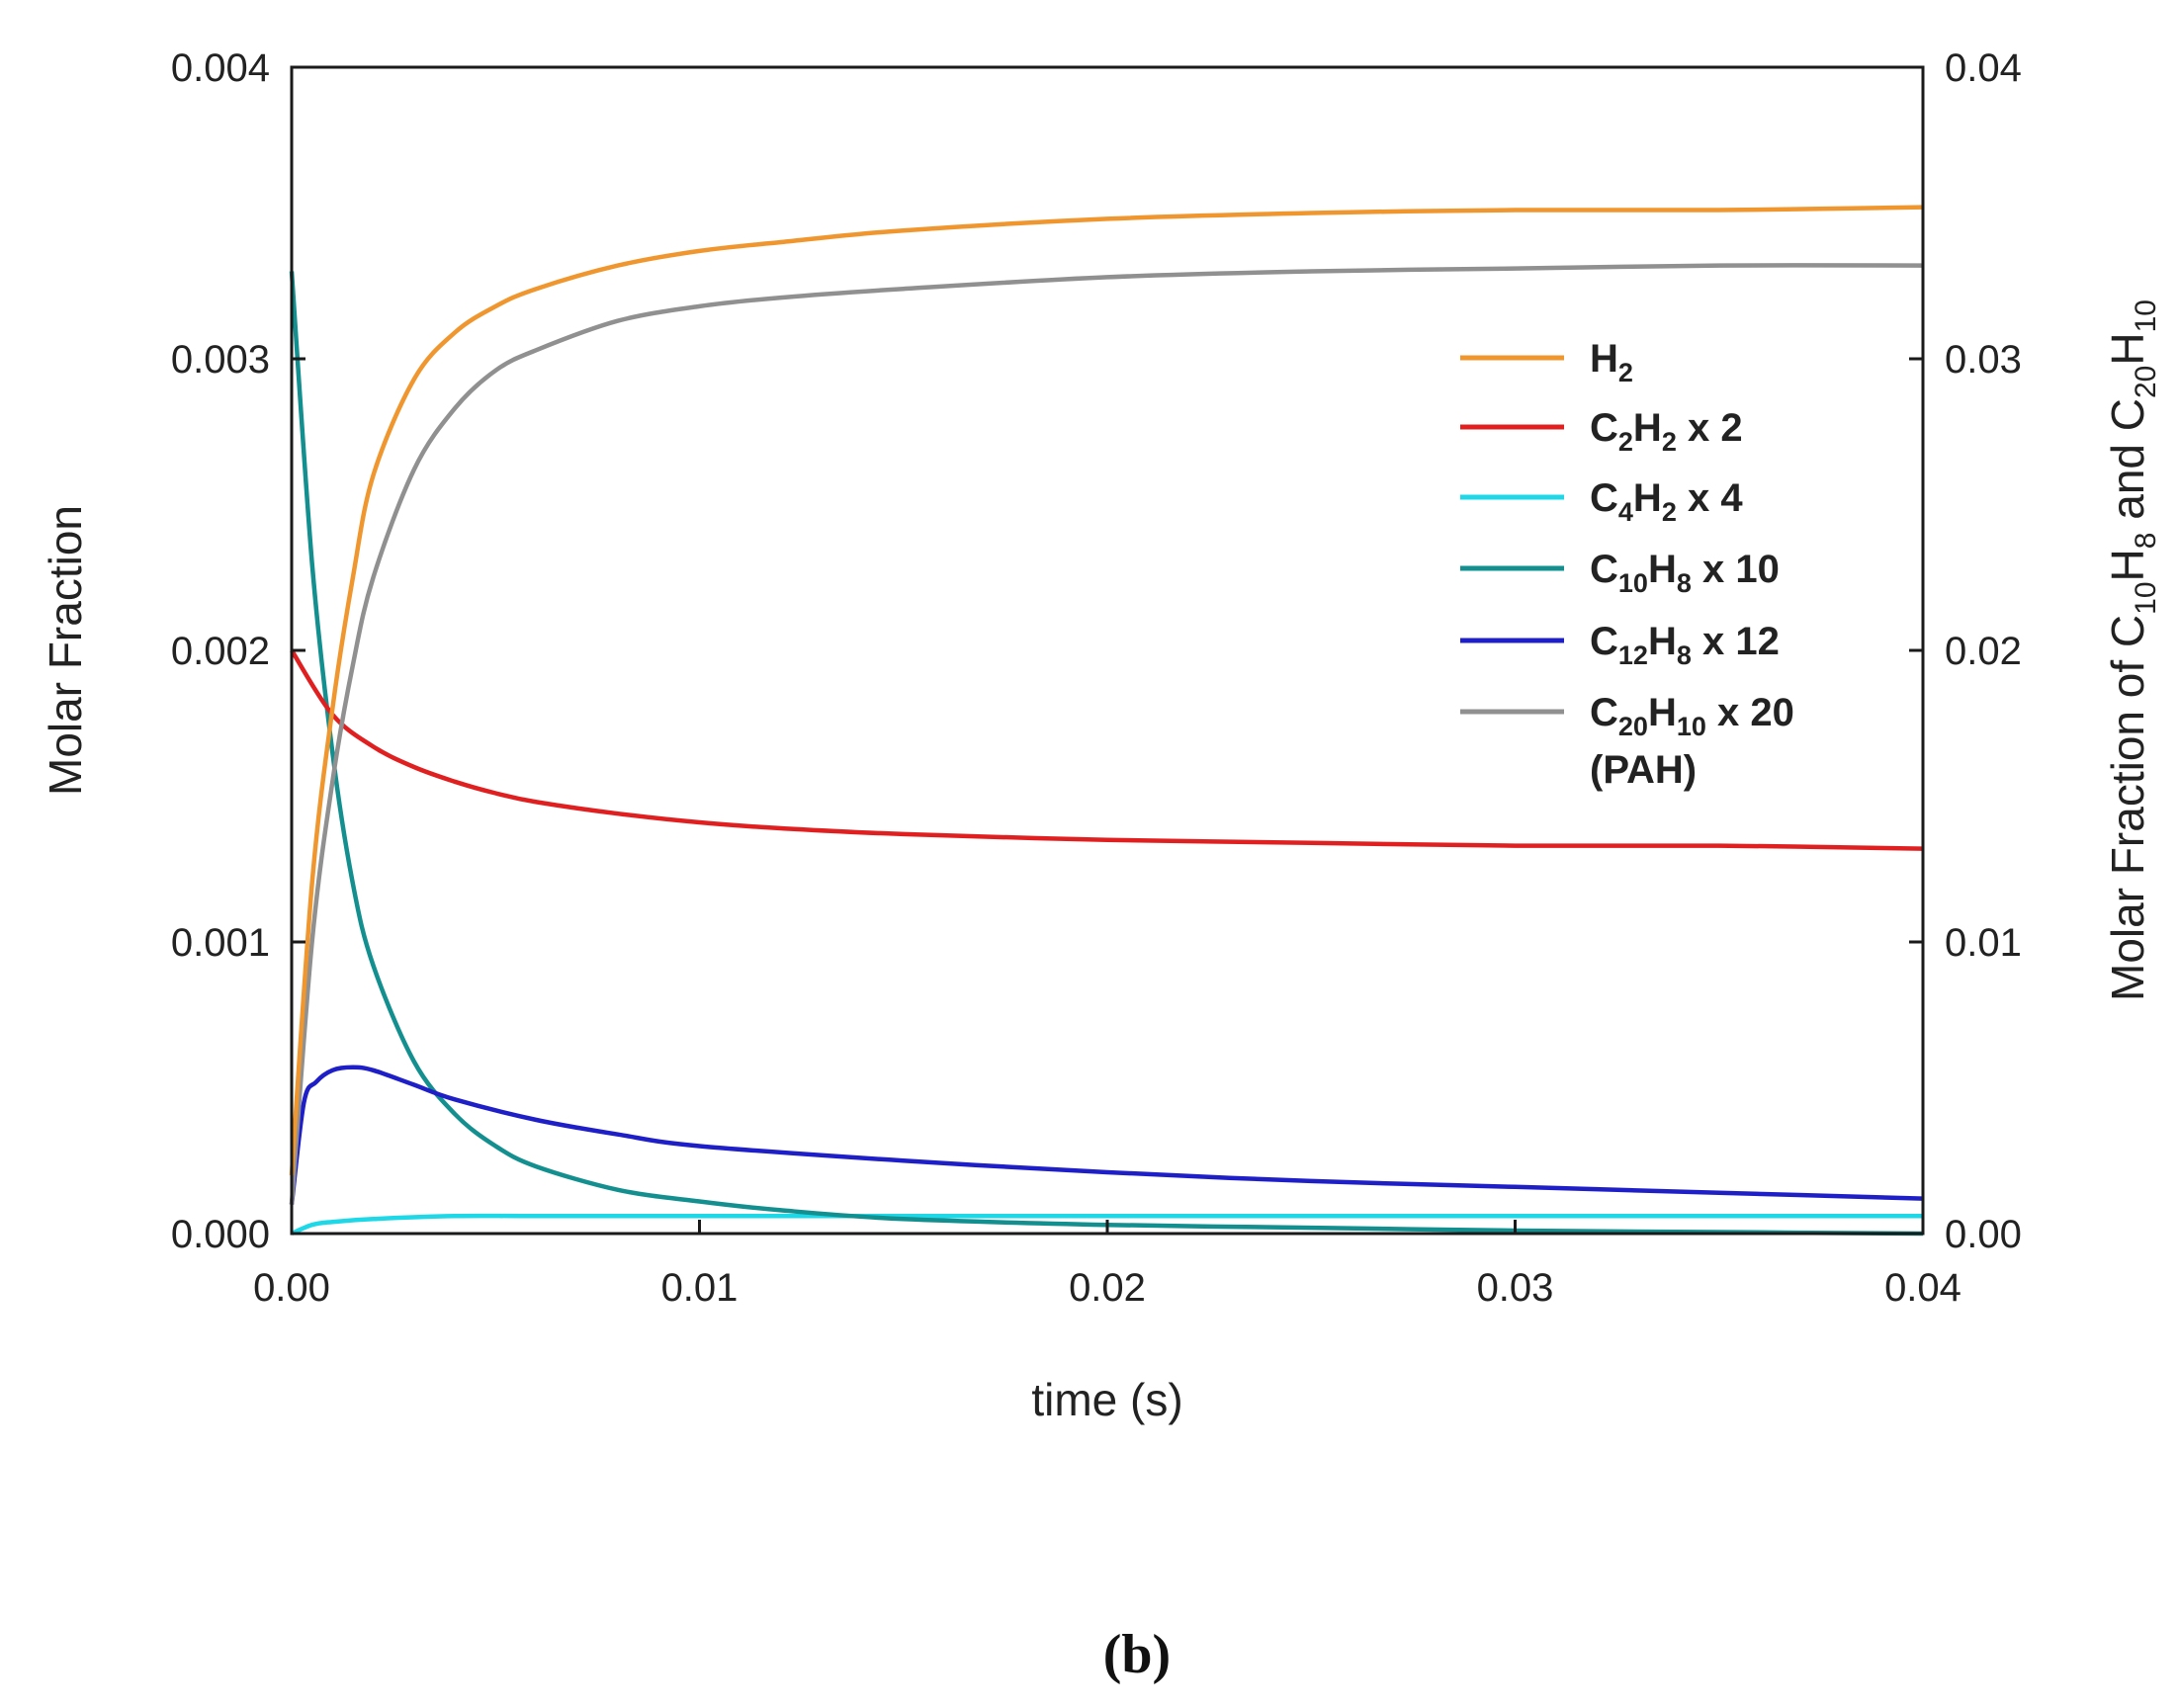  I want to click on legend-label: C20H10 x 20, so click(1692, 716).